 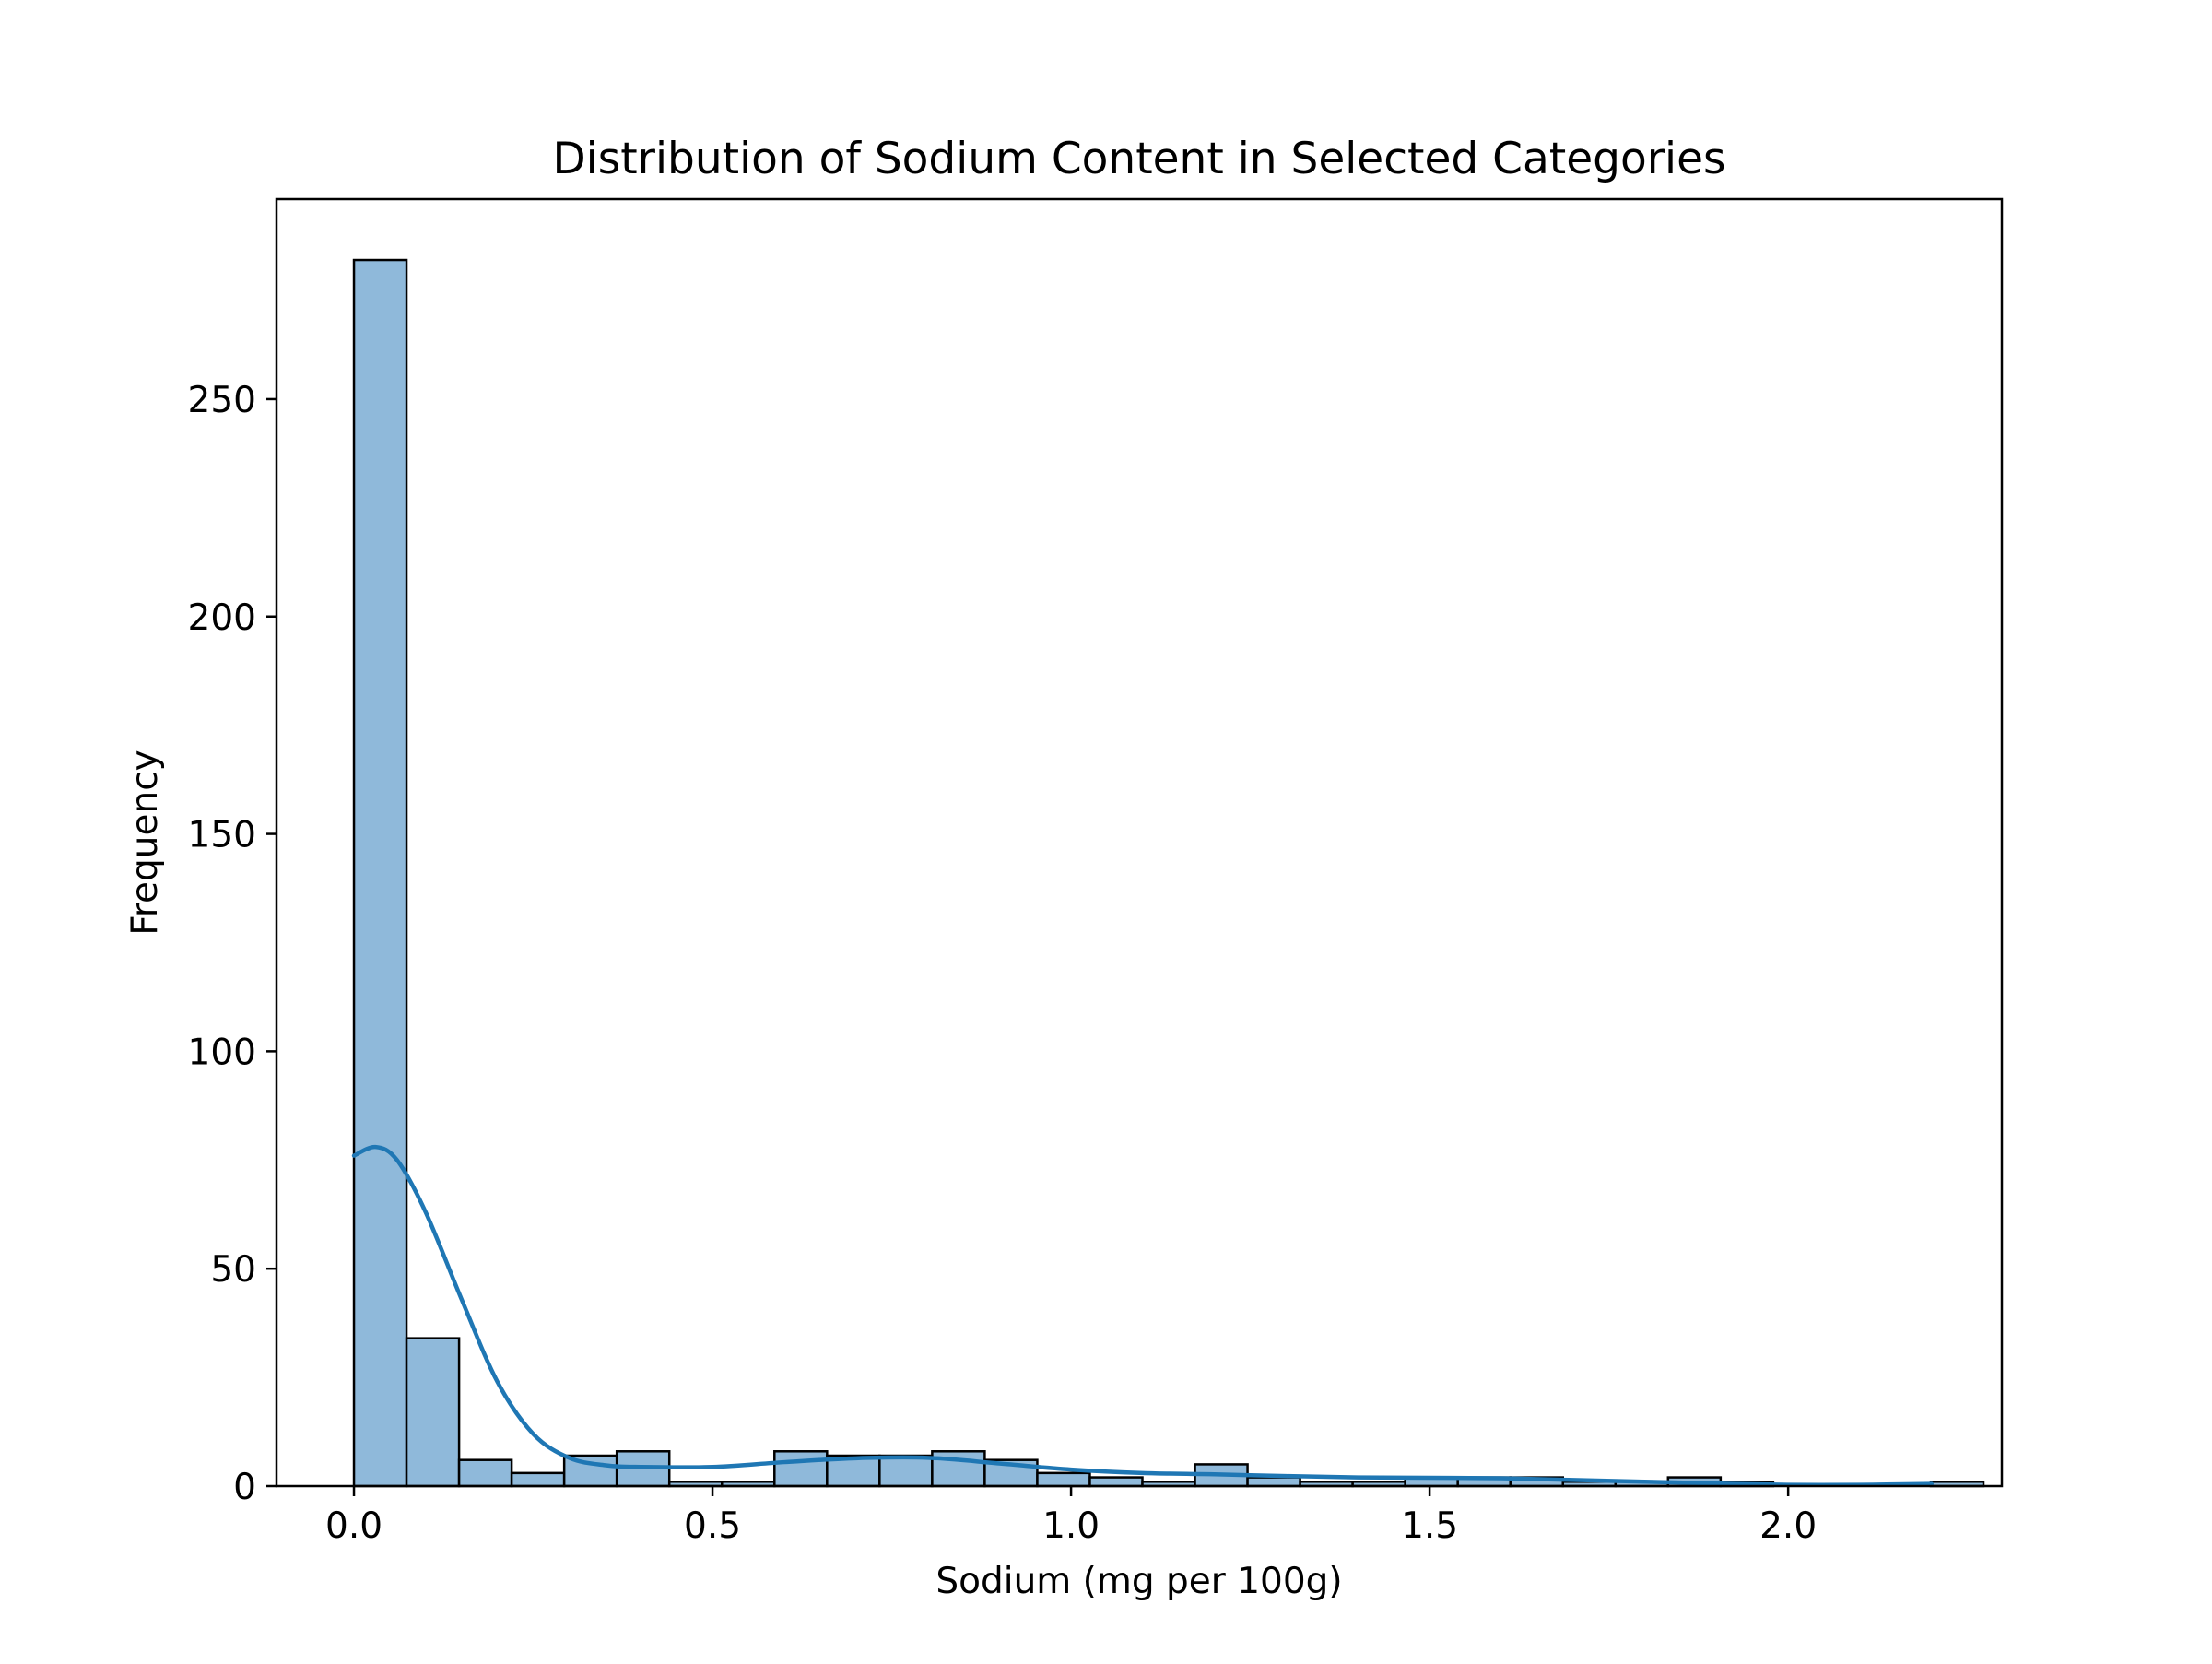 I want to click on x-axis-ticks: 0.0 0.5 1.0 1.5 2.0, so click(x=1071, y=1516).